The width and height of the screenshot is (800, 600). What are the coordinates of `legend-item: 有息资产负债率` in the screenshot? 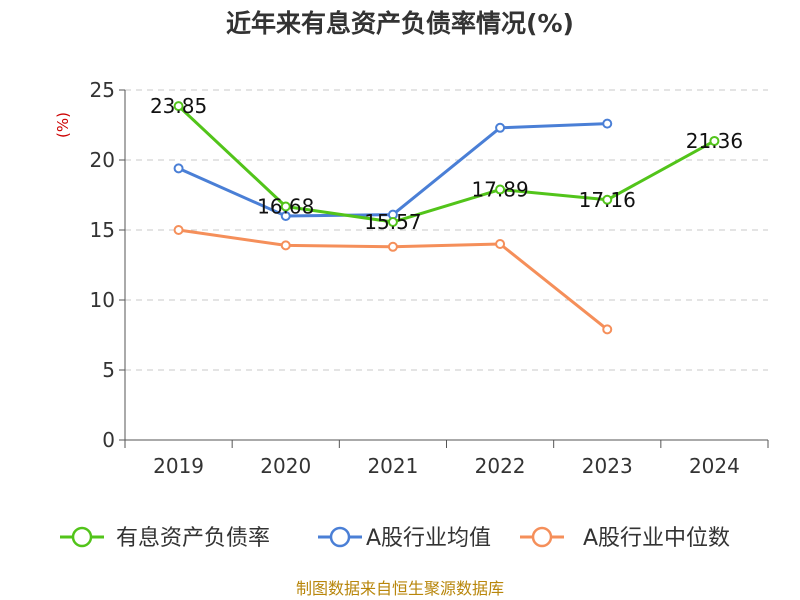 It's located at (165, 538).